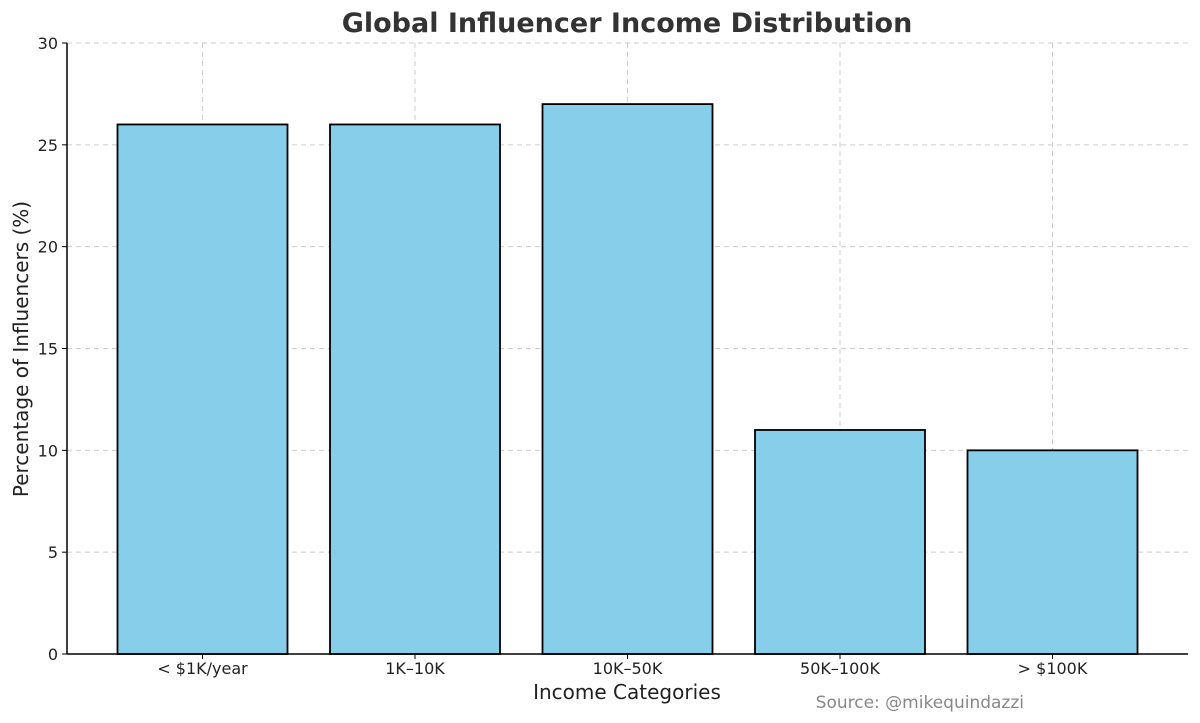  What do you see at coordinates (53, 654) in the screenshot?
I see `y-tick-label: 0` at bounding box center [53, 654].